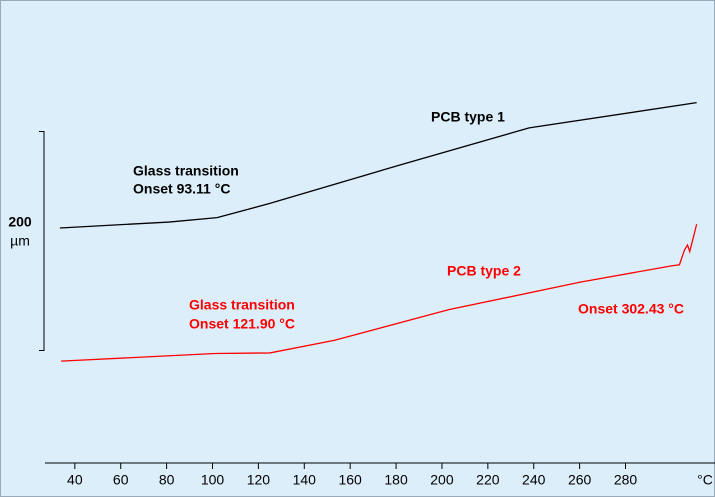 The image size is (715, 497). I want to click on x-tick-label: 80, so click(167, 480).